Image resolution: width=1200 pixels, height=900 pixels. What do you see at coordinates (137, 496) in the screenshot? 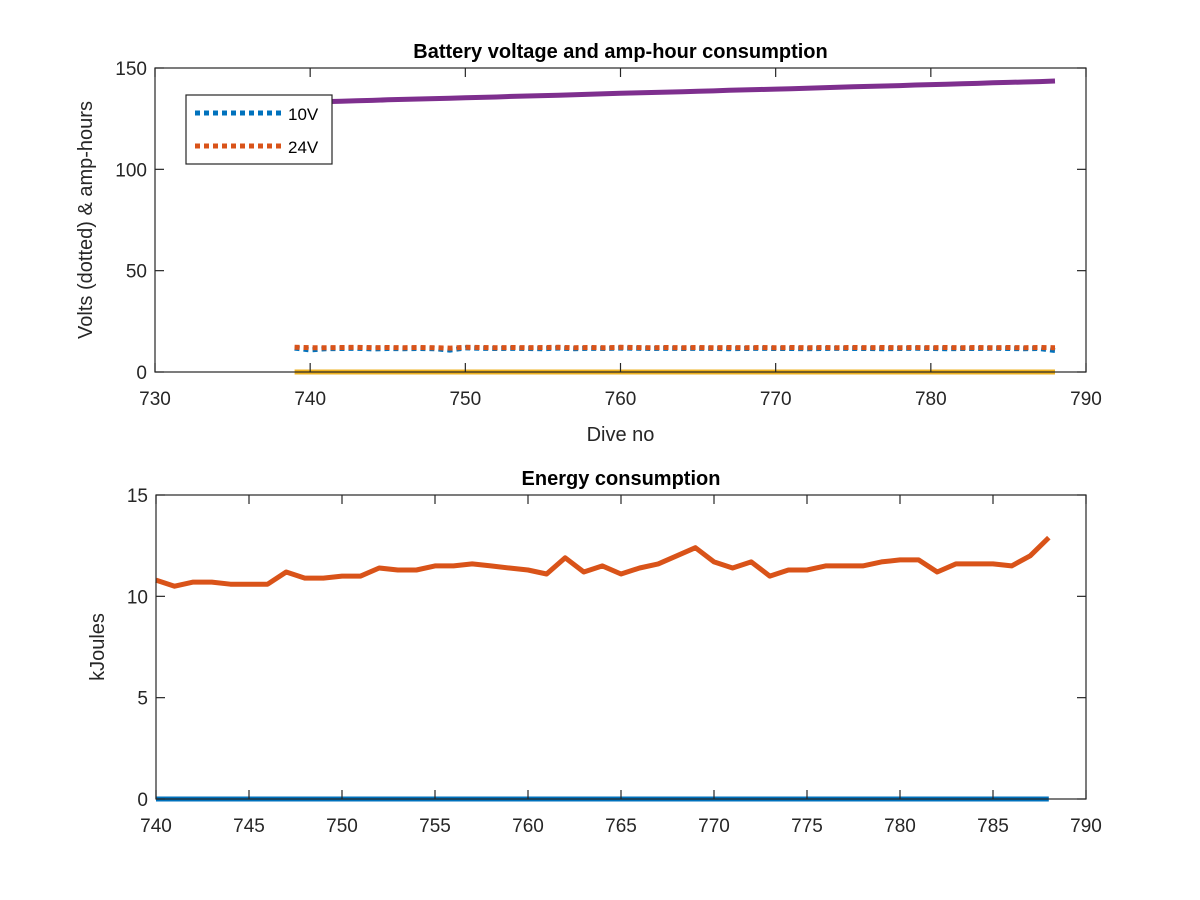
I see `y-tick-label: 15` at bounding box center [137, 496].